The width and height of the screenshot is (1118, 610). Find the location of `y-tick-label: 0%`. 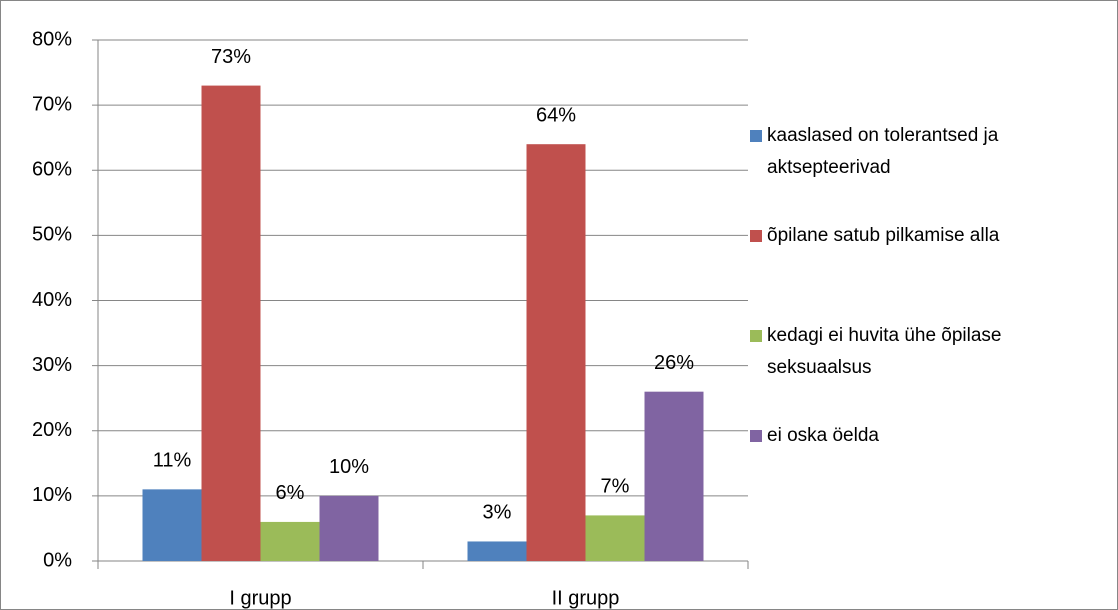

y-tick-label: 0% is located at coordinates (57, 560).